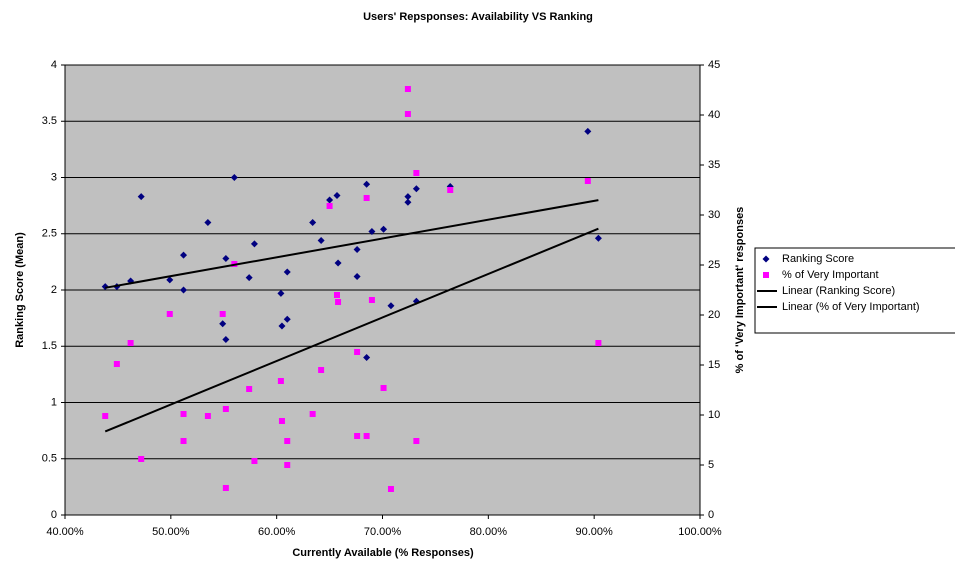 This screenshot has height=565, width=955. What do you see at coordinates (700, 532) in the screenshot?
I see `x-tick-label: 100.00%` at bounding box center [700, 532].